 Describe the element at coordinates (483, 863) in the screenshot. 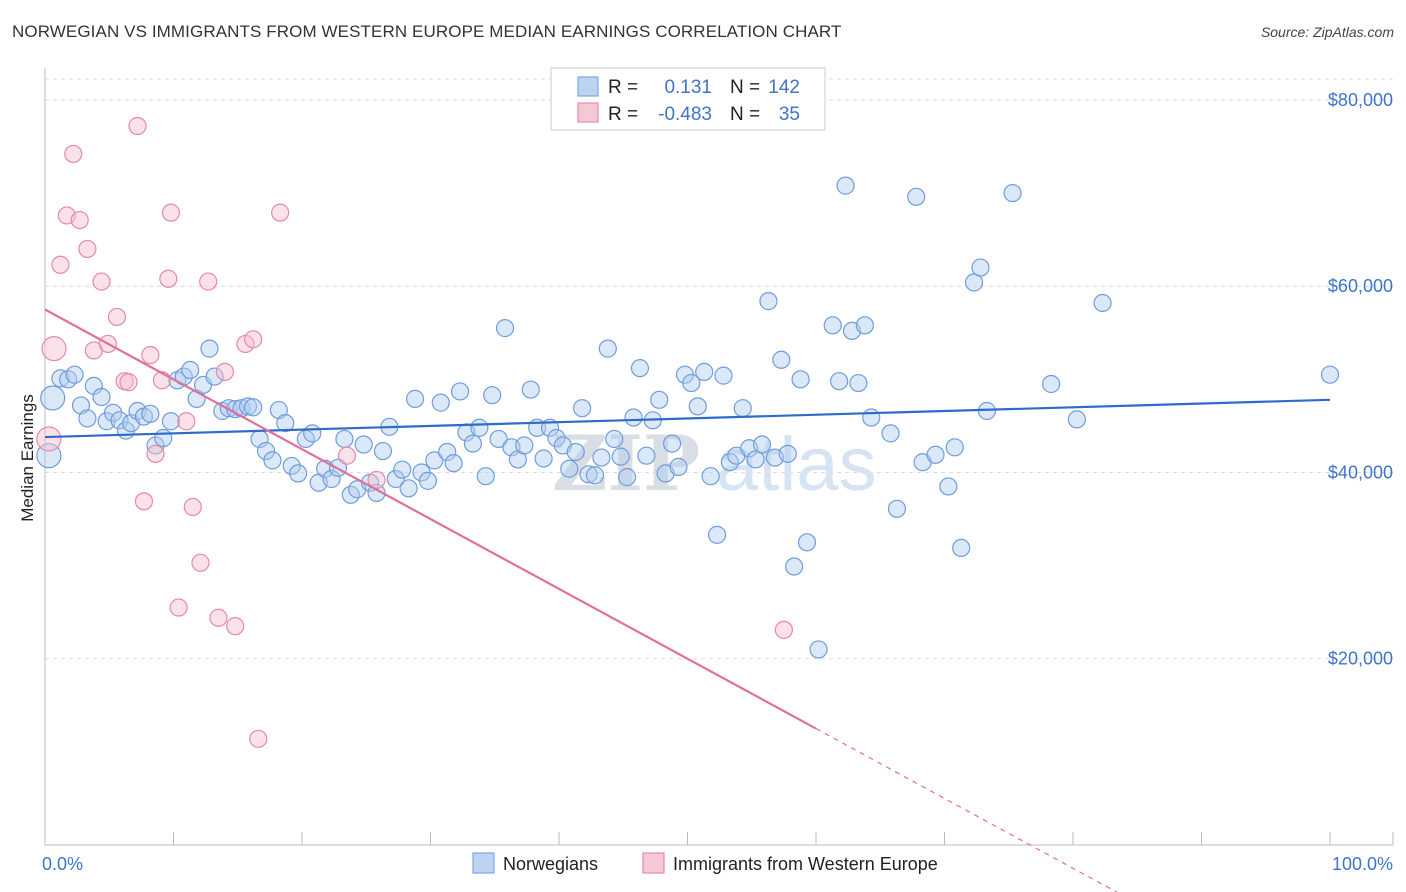

I see `bottom-legend-swatch-norwegians` at that location.